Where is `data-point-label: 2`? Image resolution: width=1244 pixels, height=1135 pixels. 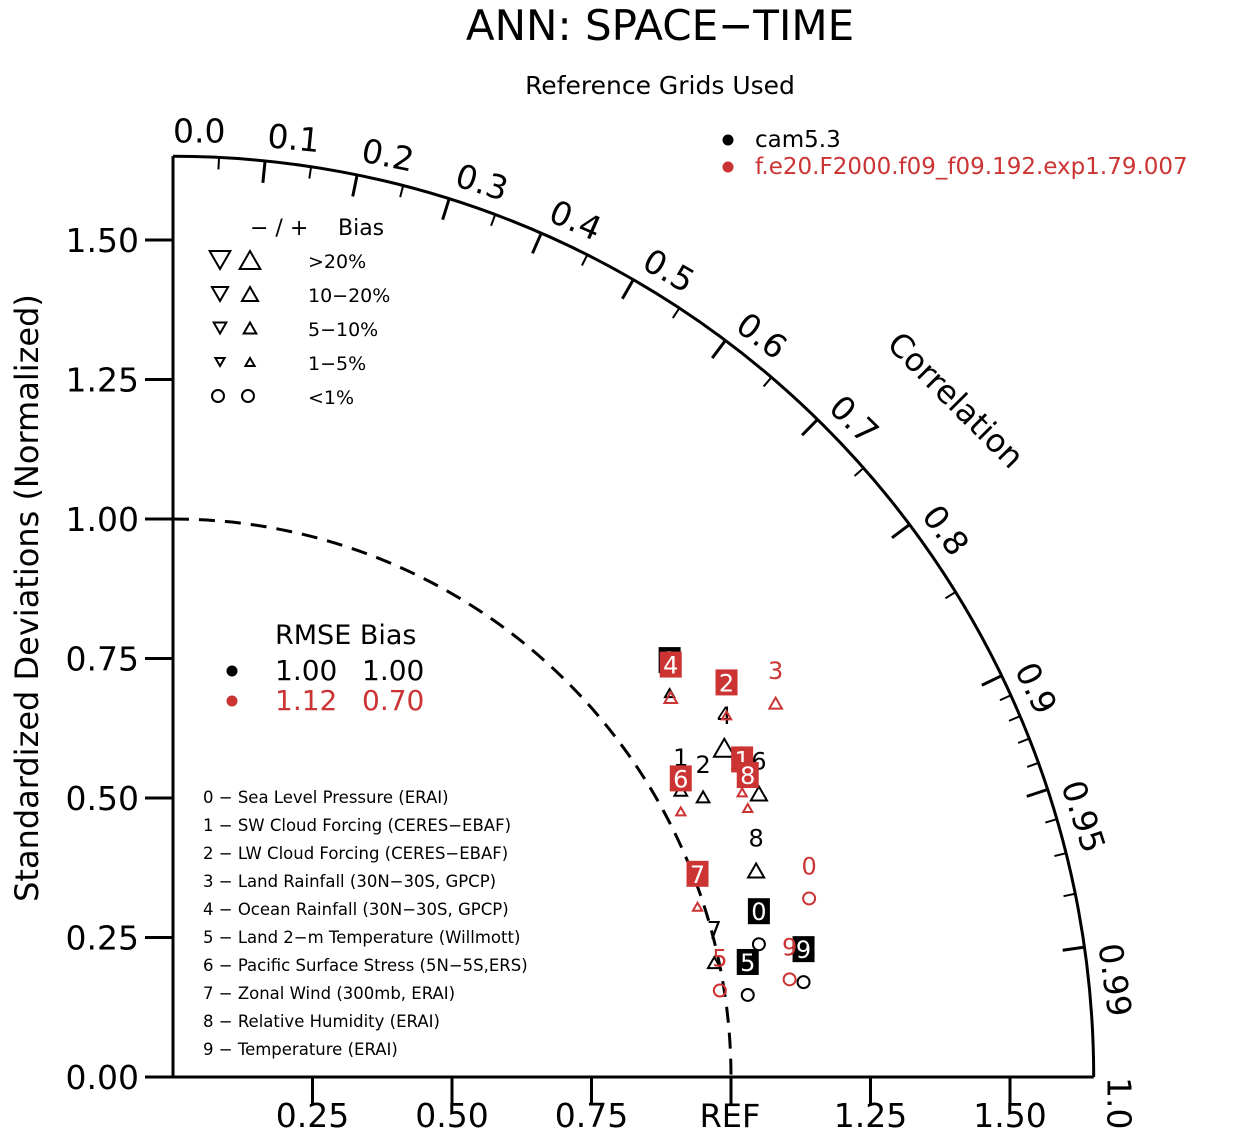
data-point-label: 2 is located at coordinates (726, 683).